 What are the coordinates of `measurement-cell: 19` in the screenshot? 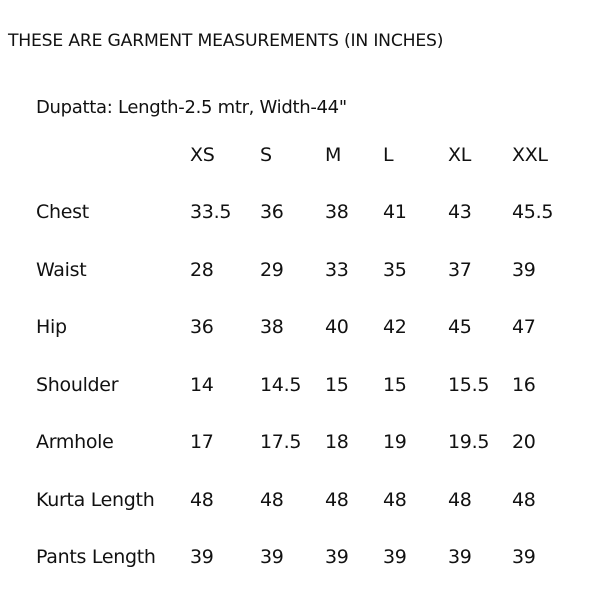 It's located at (395, 442).